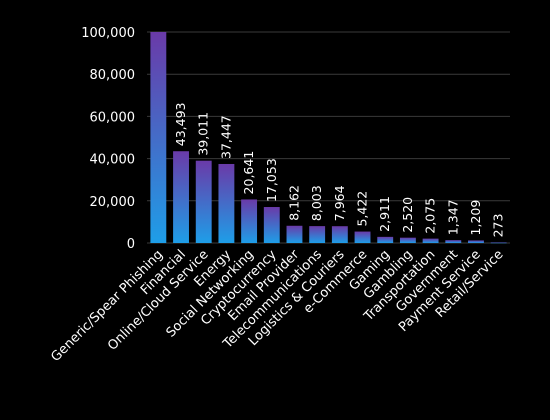  What do you see at coordinates (339, 203) in the screenshot?
I see `data-label: 7,964` at bounding box center [339, 203].